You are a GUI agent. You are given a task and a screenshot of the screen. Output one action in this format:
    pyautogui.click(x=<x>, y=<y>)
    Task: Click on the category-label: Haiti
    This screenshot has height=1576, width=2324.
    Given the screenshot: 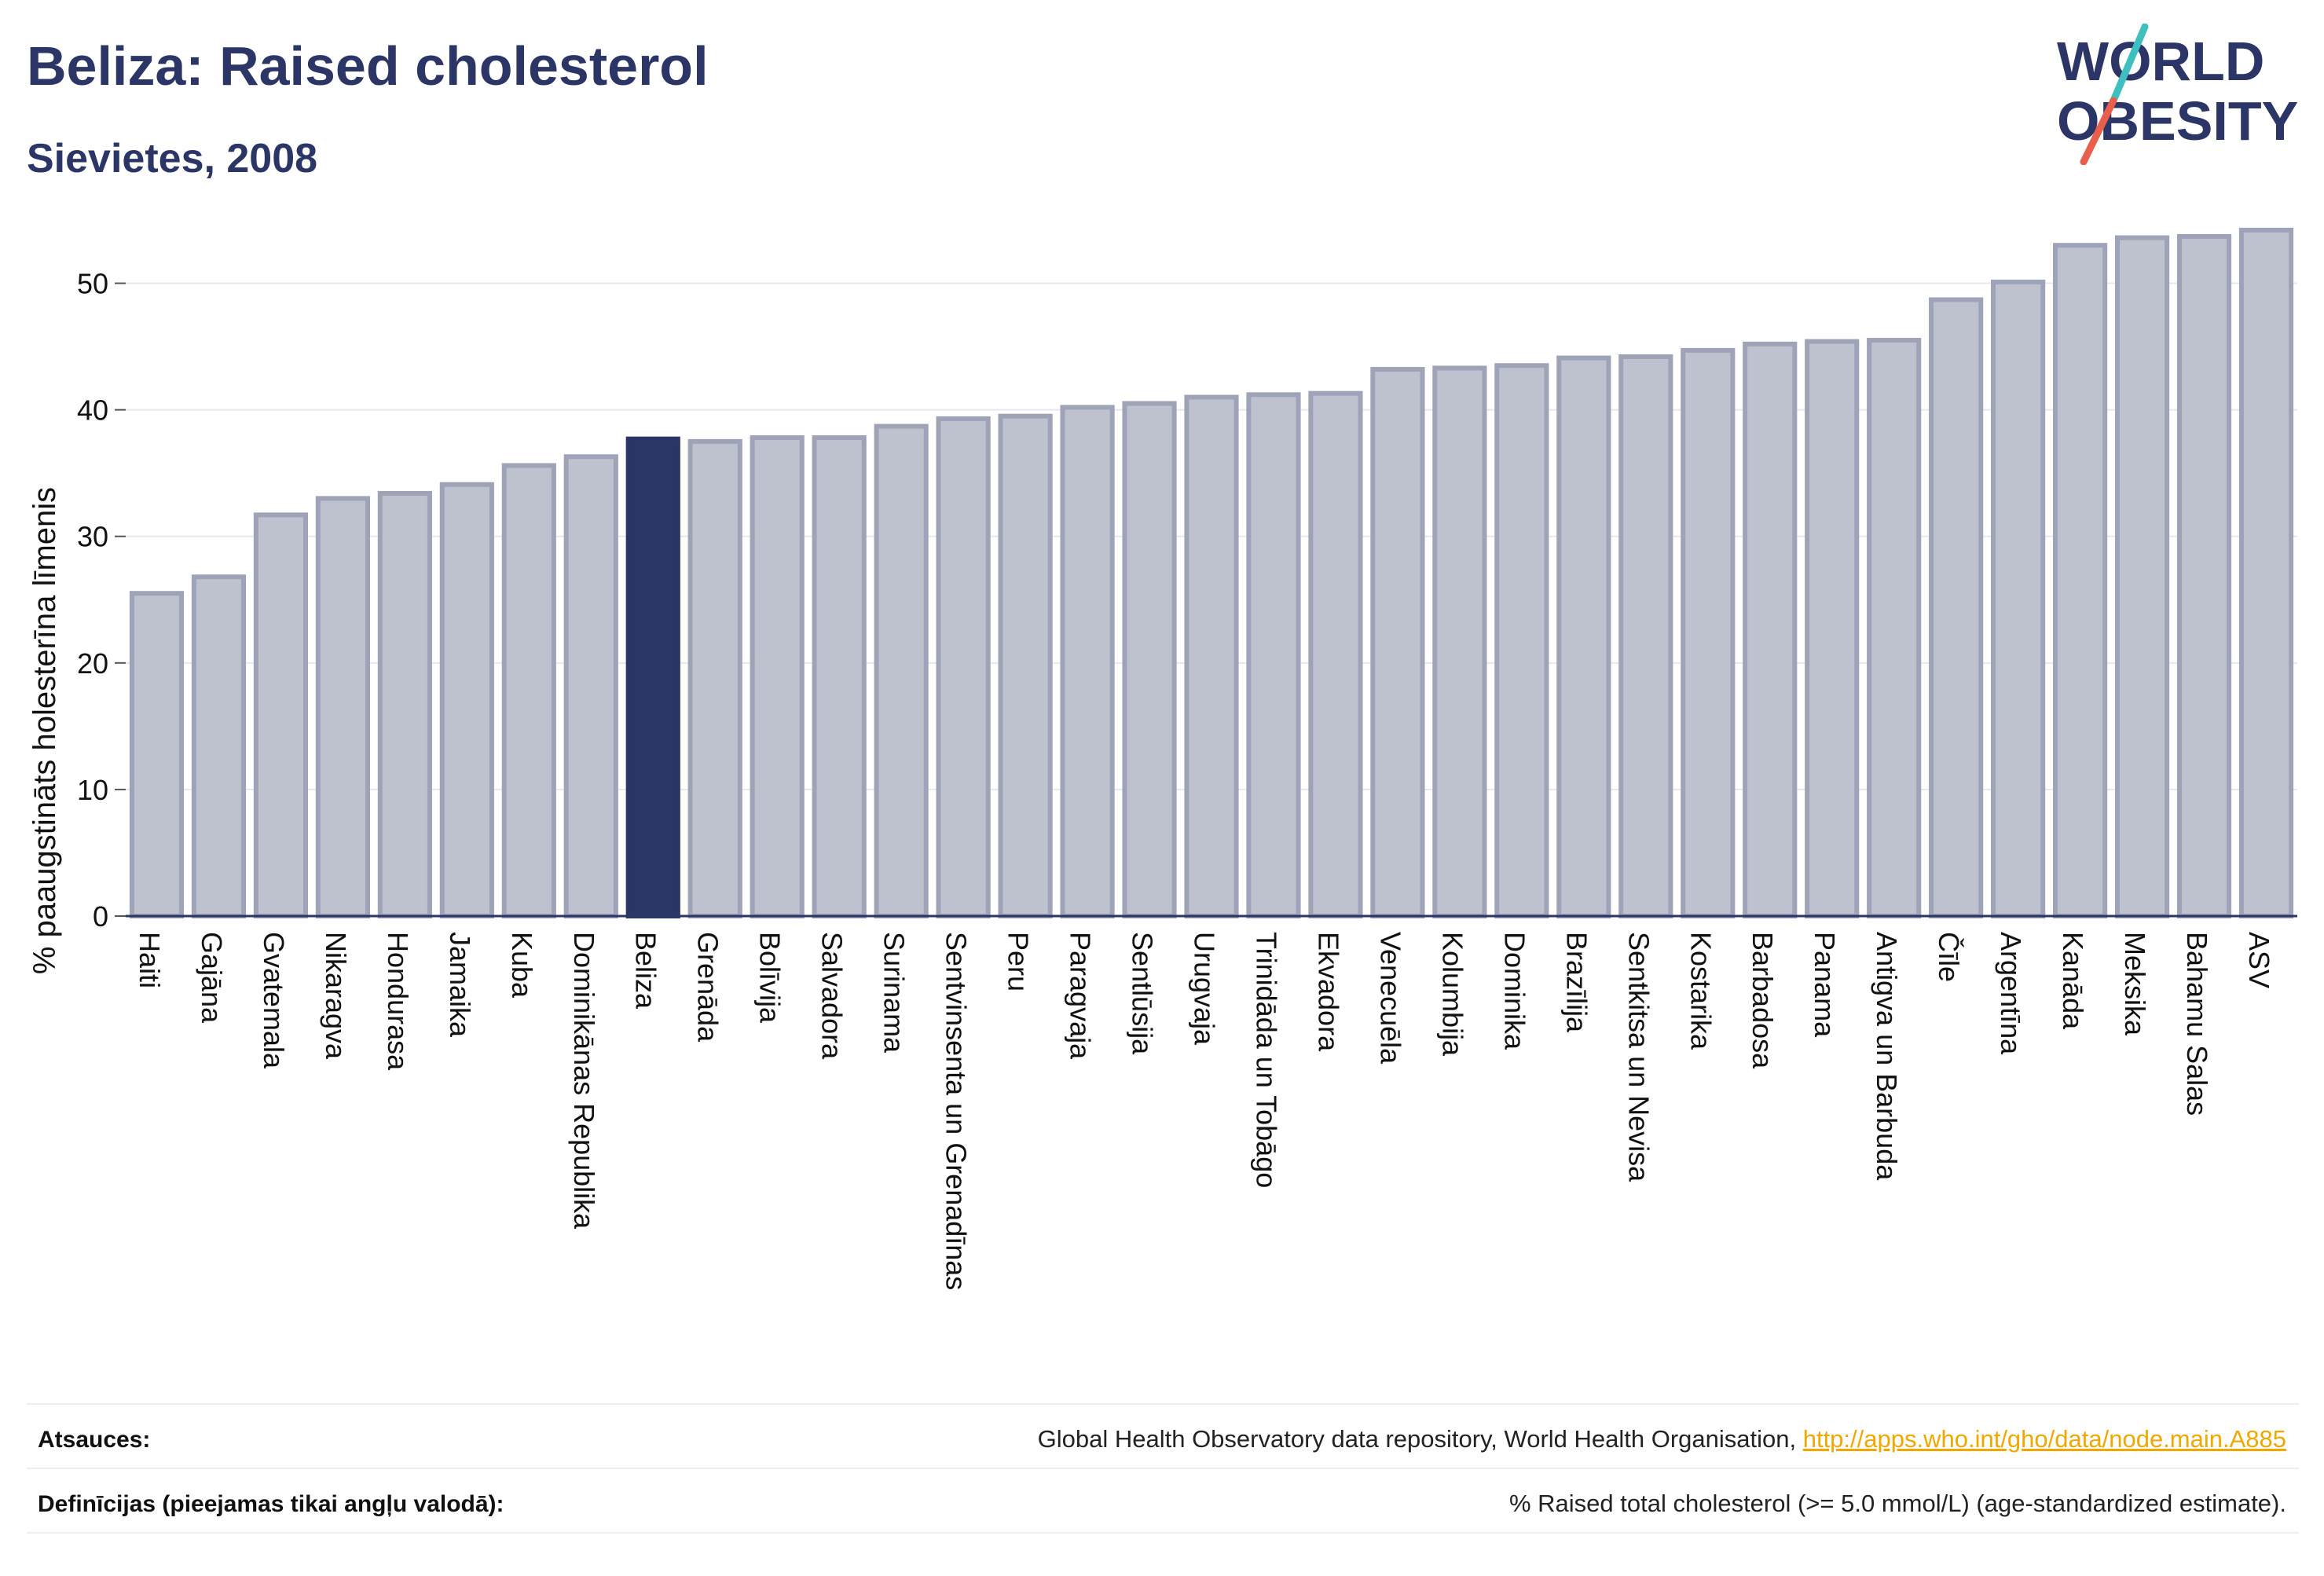 What is the action you would take?
    pyautogui.click(x=150, y=960)
    